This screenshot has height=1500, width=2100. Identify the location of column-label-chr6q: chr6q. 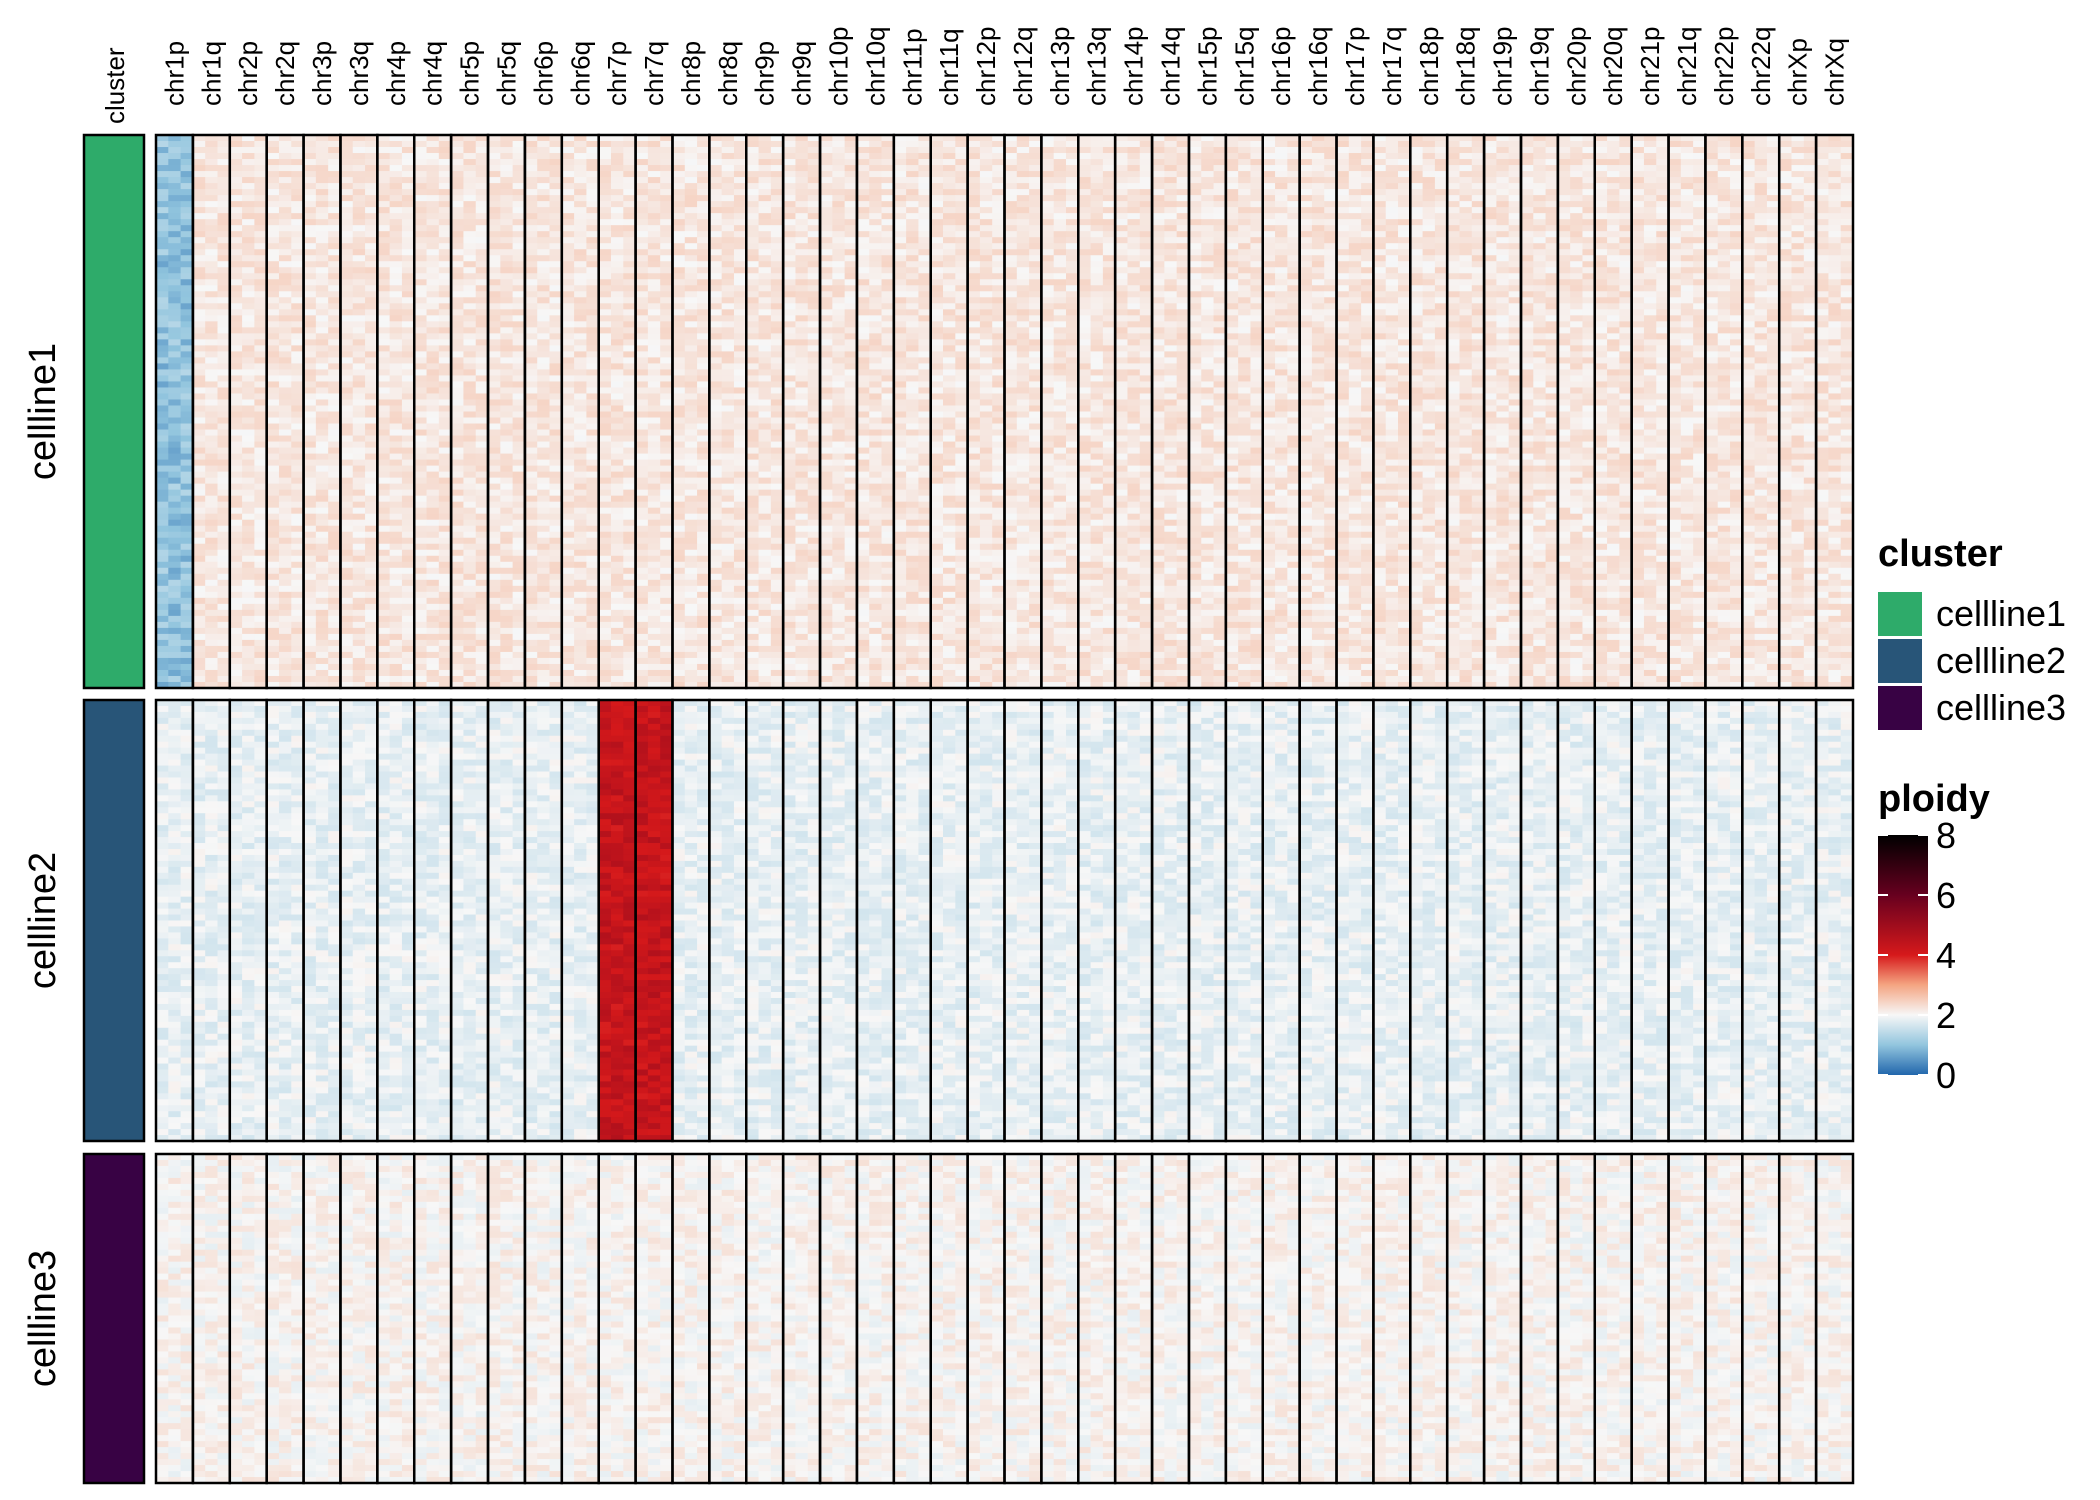
(580, 73).